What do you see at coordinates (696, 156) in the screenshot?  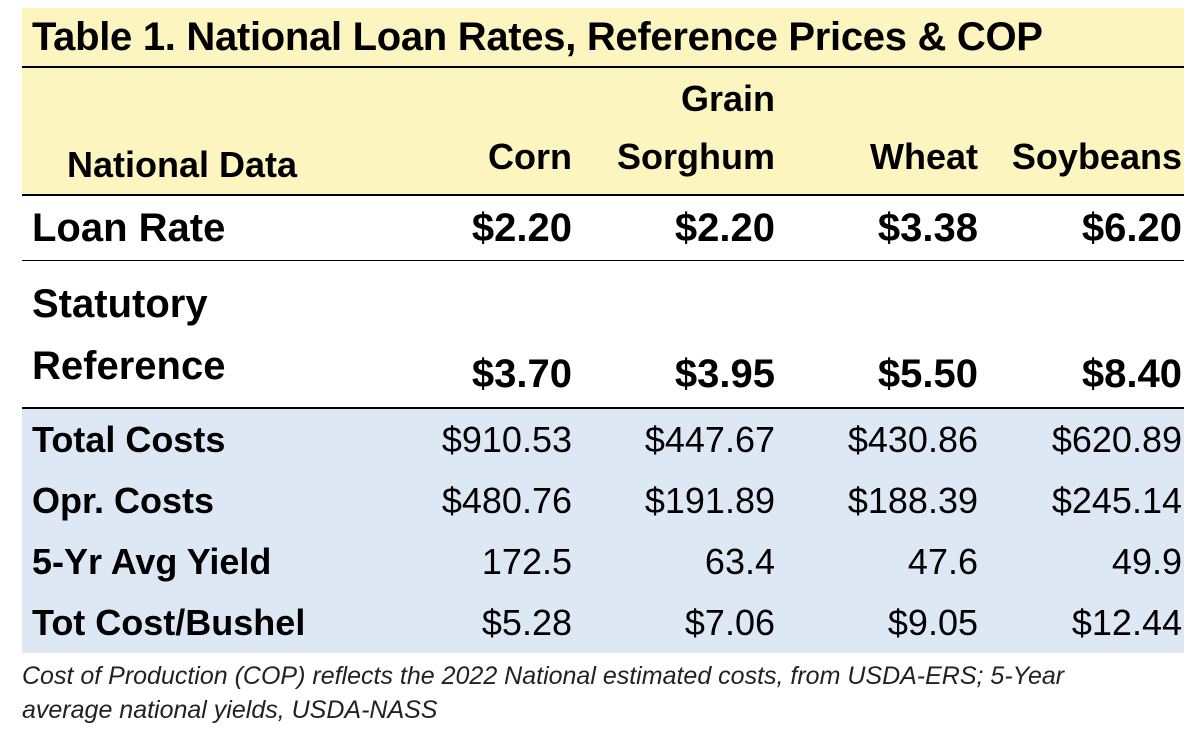 I see `header-sorghum-line: Sorghum` at bounding box center [696, 156].